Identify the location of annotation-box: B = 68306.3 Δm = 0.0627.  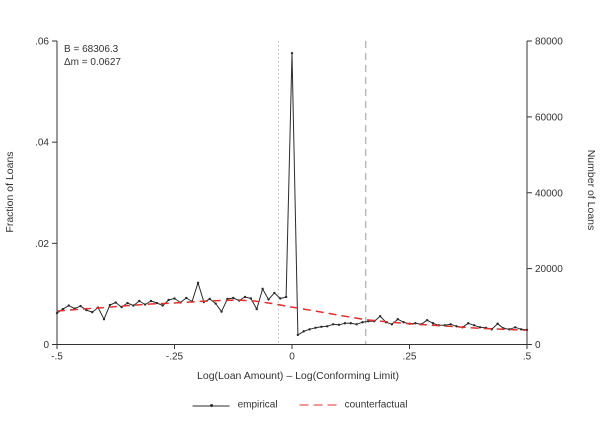
(92, 56).